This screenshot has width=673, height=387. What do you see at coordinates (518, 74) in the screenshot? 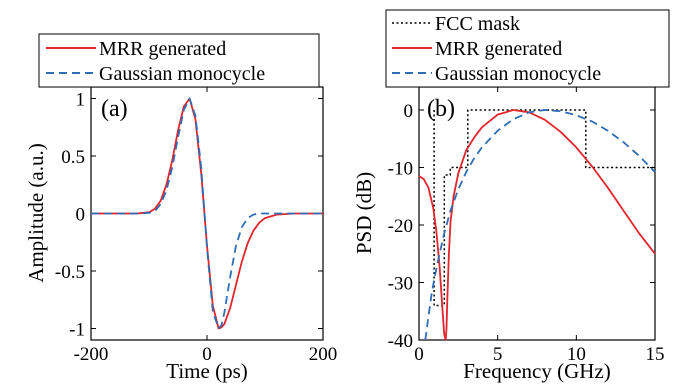
I see `legend-b-gaussian-label: Gaussian monocycle` at bounding box center [518, 74].